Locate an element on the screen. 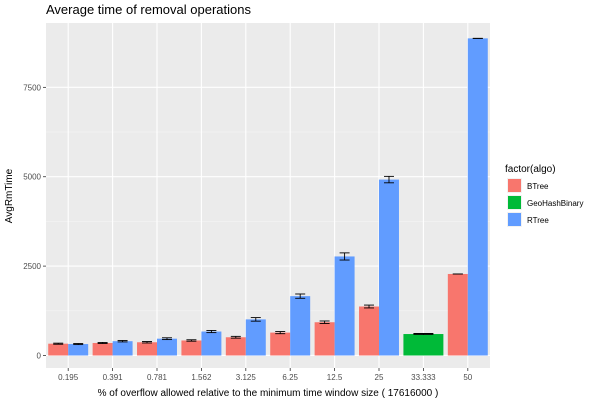  legend: factor(algo) BTree GeoHashBinary RTree is located at coordinates (544, 195).